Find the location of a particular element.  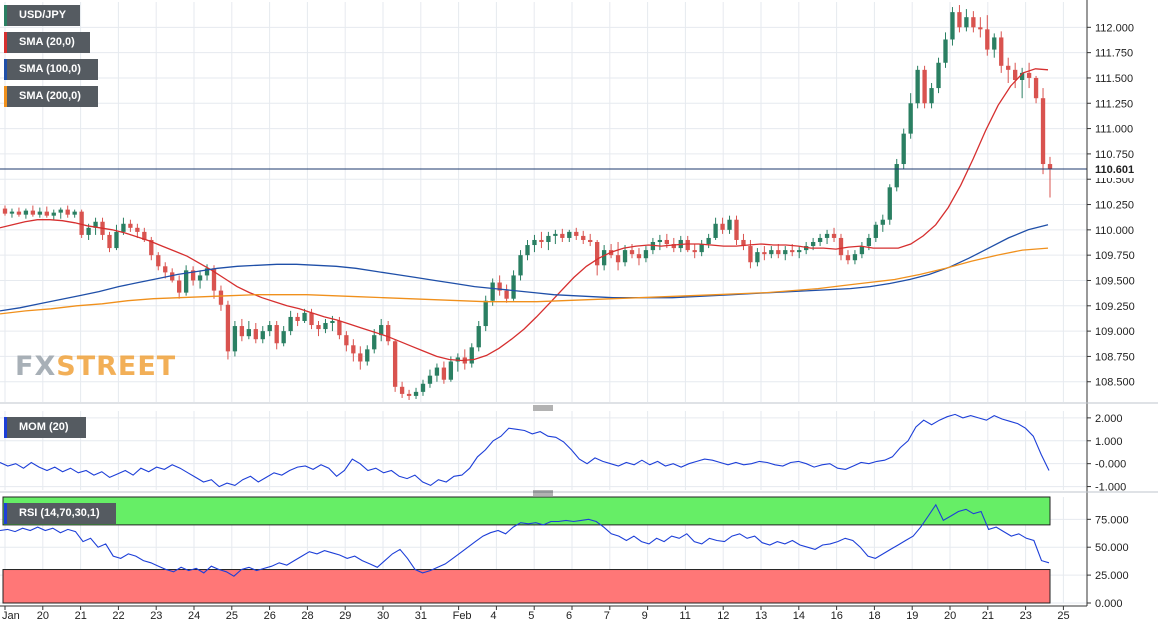

fxstreet-logo: FXSTREET is located at coordinates (95, 366).